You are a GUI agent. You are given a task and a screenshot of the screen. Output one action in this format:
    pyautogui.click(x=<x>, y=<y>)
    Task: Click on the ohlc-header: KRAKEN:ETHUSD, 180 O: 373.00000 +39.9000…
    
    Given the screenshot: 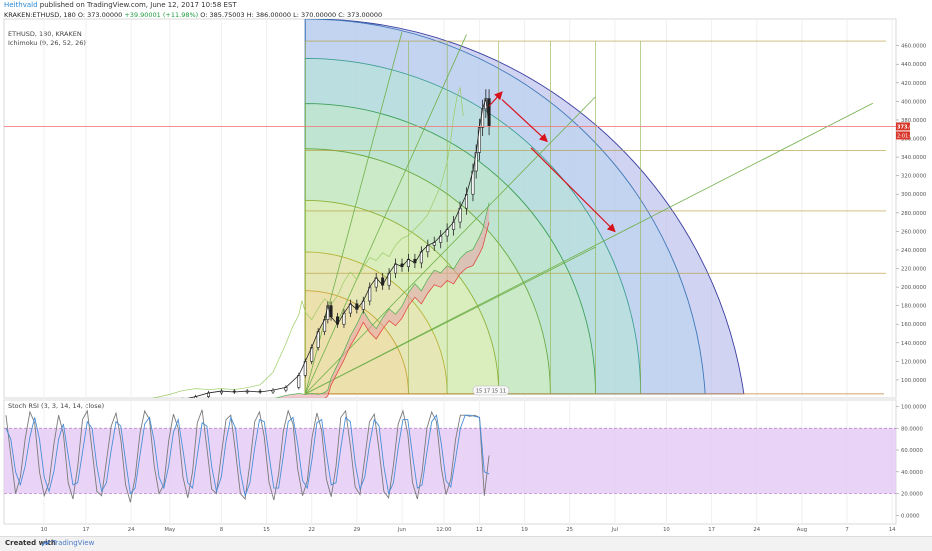 What is the action you would take?
    pyautogui.click(x=193, y=15)
    